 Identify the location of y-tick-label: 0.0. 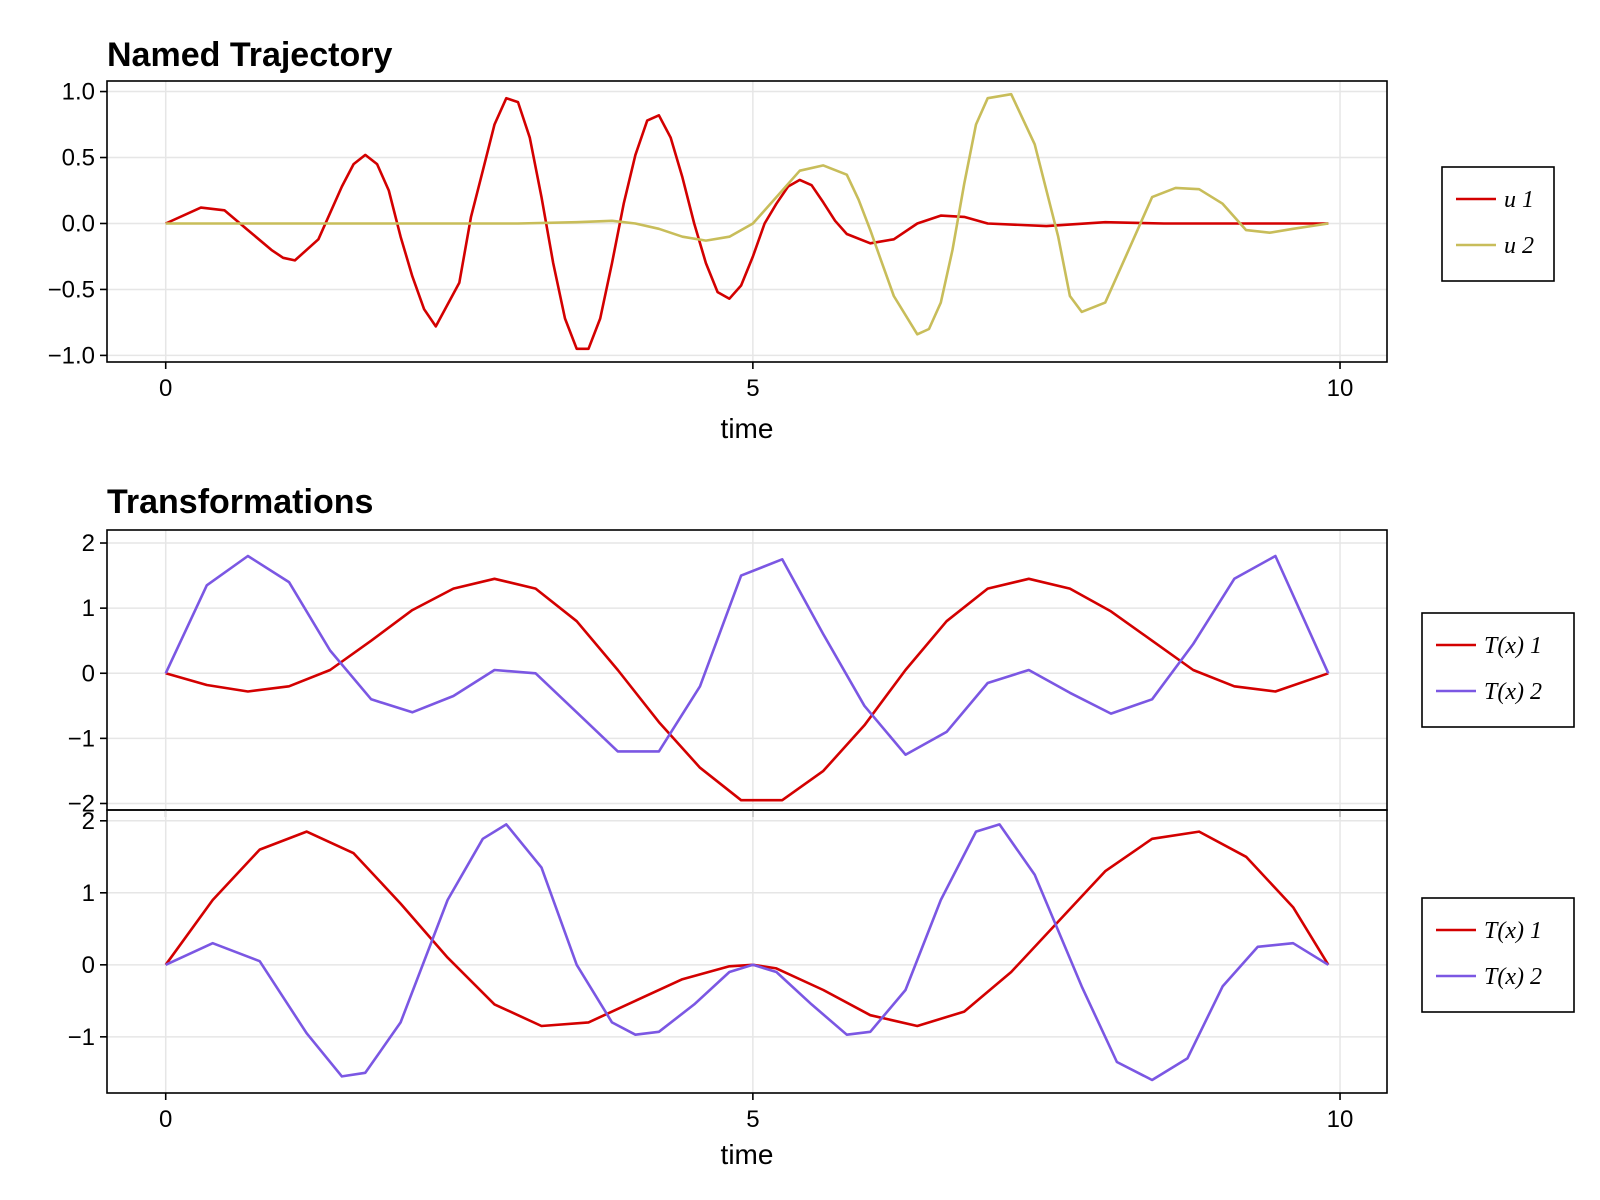
(78, 223).